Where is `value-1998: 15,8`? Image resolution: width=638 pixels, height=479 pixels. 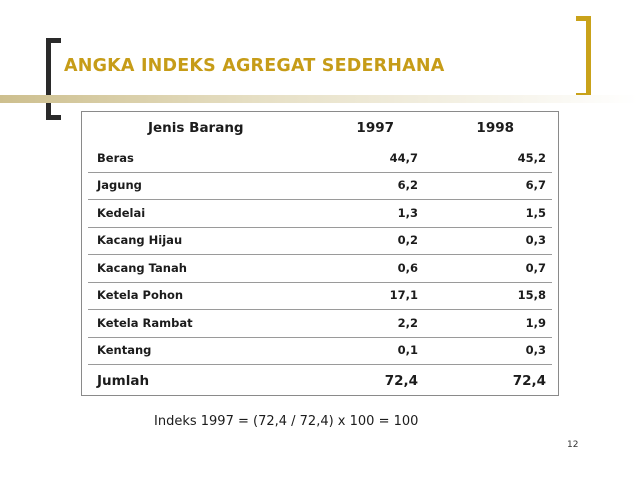 value-1998: 15,8 is located at coordinates (531, 295).